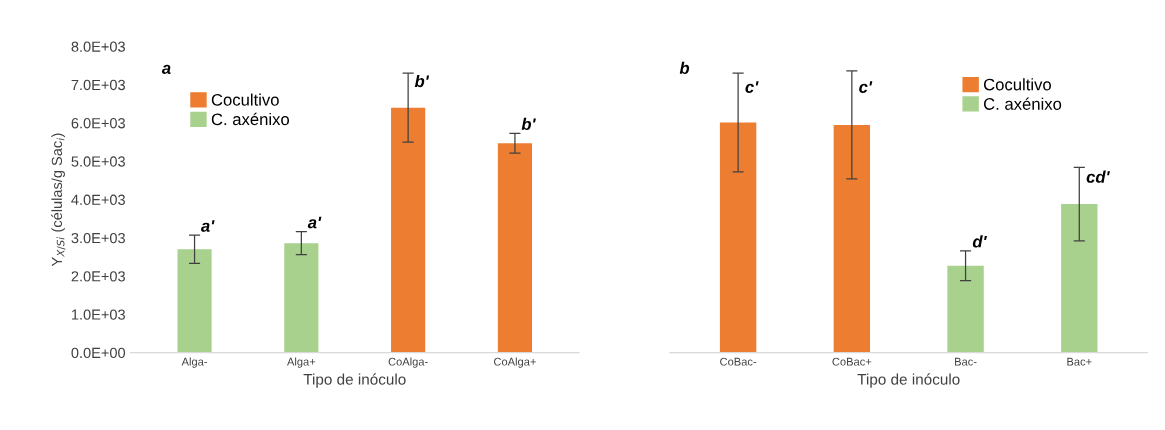 This screenshot has height=430, width=1165. Describe the element at coordinates (98, 46) in the screenshot. I see `y-tick-label: 8.0E+03` at that location.